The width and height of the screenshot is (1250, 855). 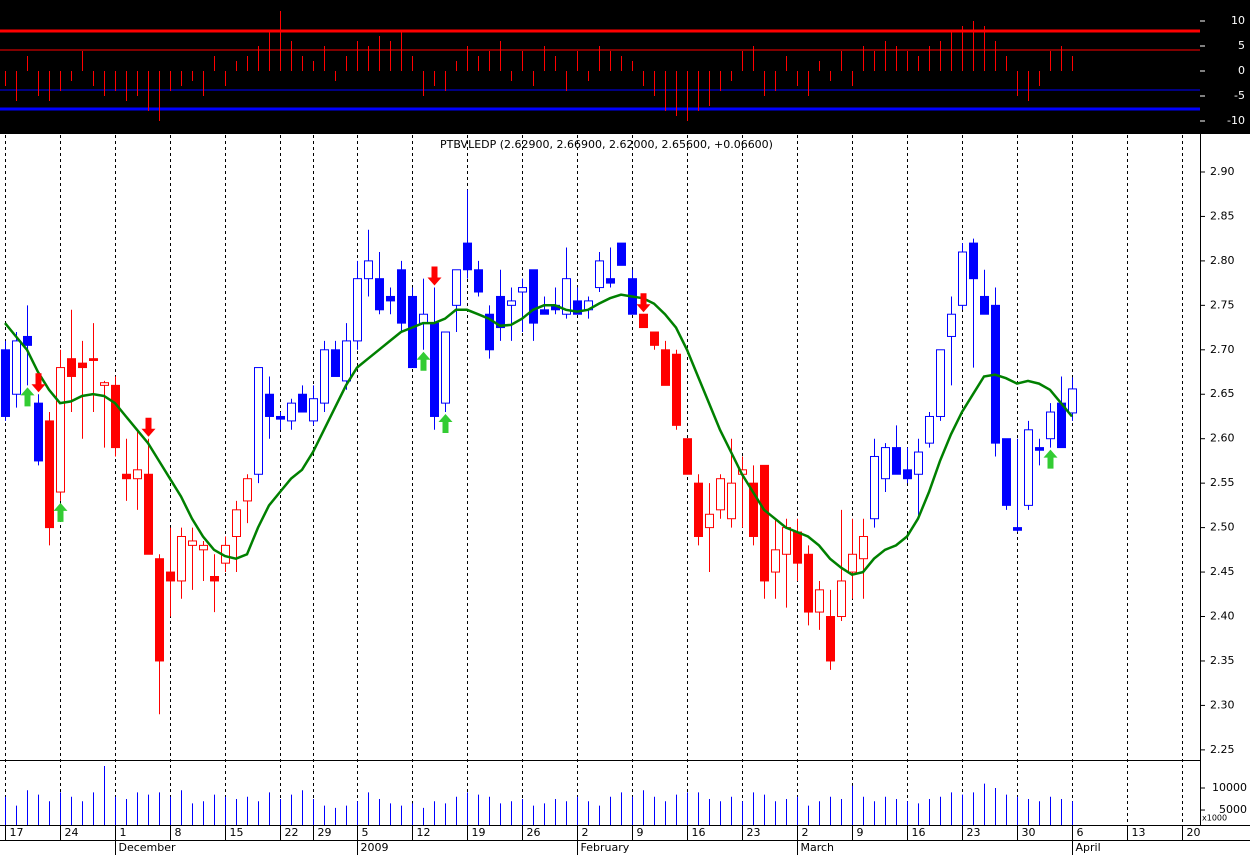 What do you see at coordinates (1222, 482) in the screenshot?
I see `y-tick-label: 2.55` at bounding box center [1222, 482].